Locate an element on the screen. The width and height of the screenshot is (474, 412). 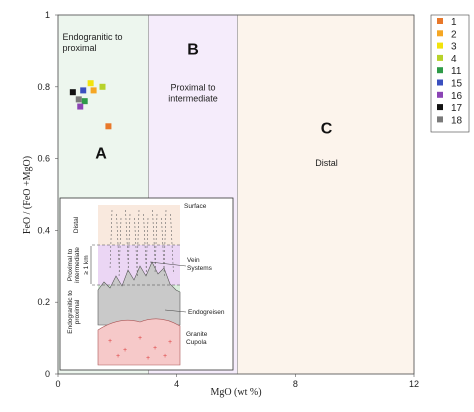
inset-label-scale: ≥ 1 km is located at coordinates (86, 264).